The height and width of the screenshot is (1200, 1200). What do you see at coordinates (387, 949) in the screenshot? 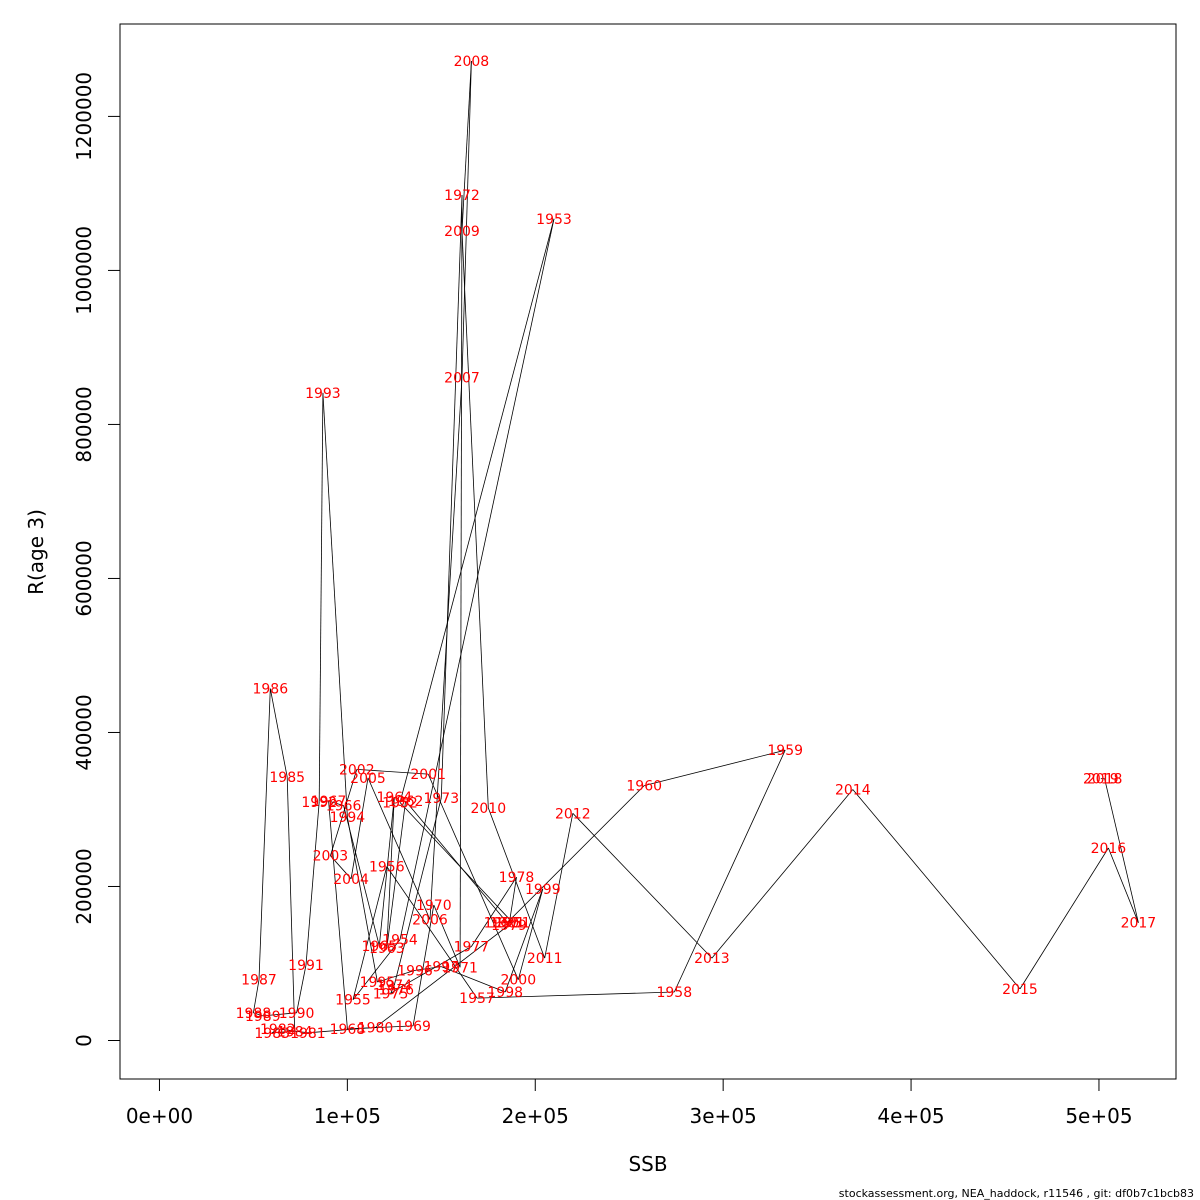
I see `year-label-1963: 1963` at bounding box center [387, 949].